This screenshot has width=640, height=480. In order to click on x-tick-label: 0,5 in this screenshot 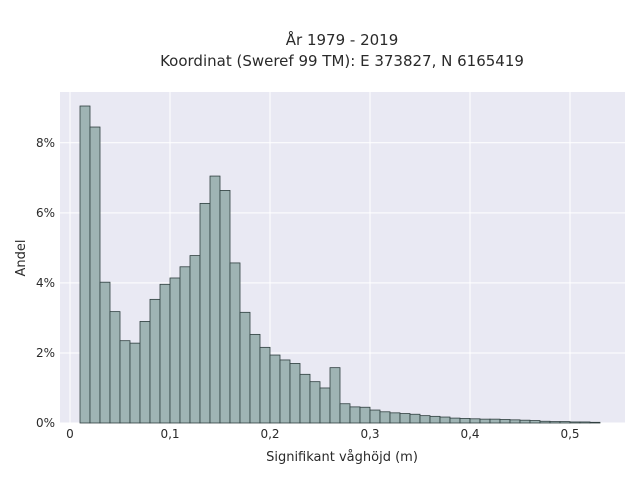, I will do `click(569, 434)`.